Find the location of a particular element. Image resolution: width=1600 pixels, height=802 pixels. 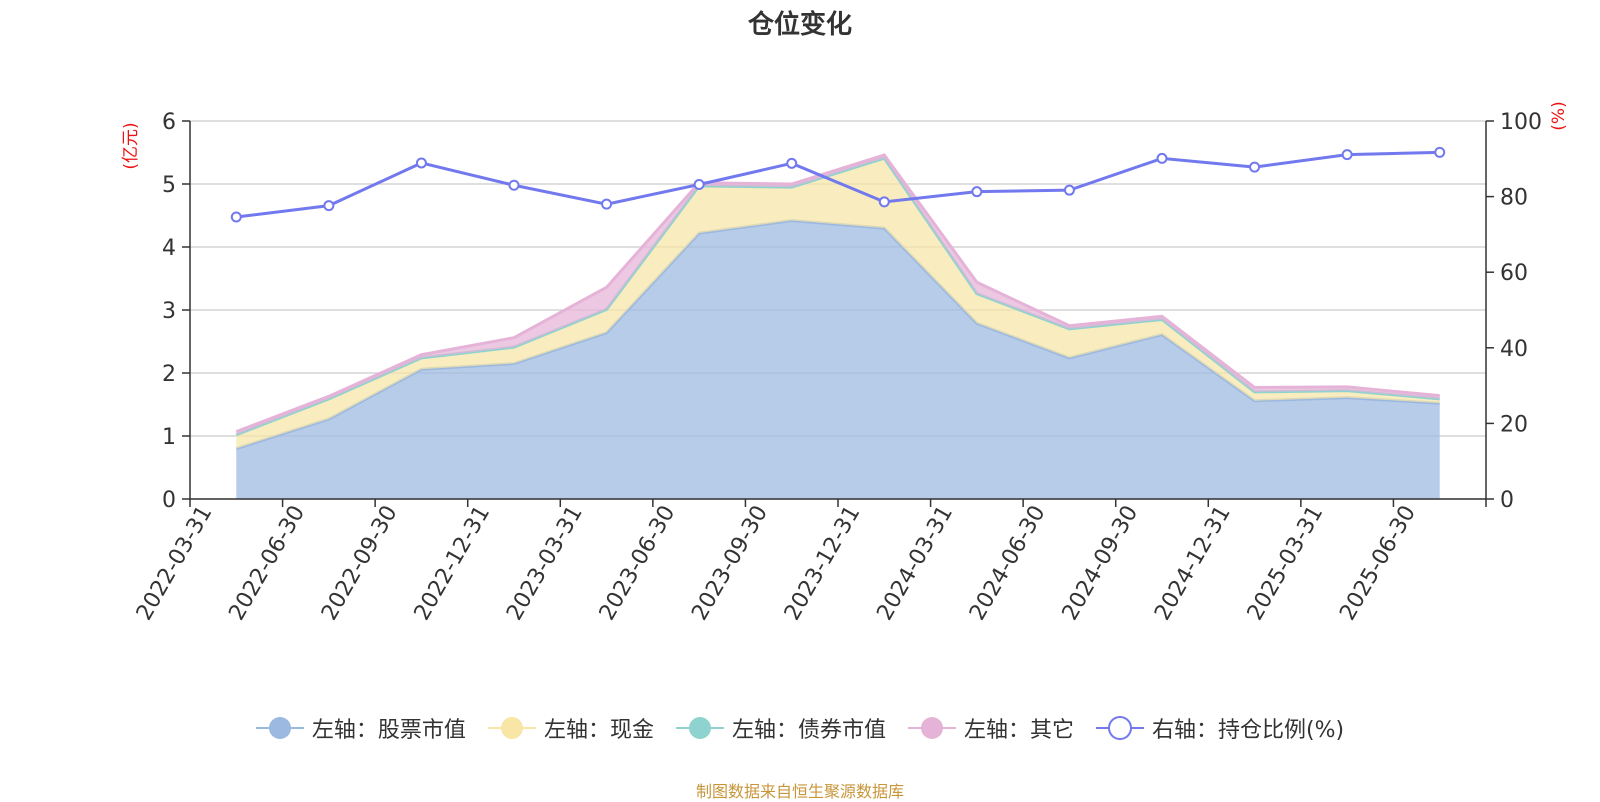

right-tick-label: 100 is located at coordinates (1521, 122).